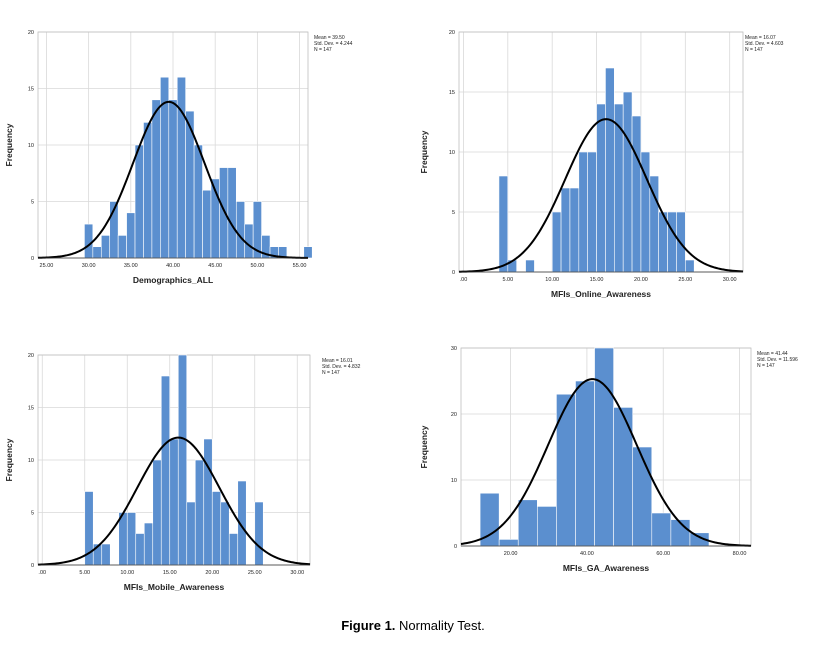 This screenshot has height=646, width=826. What do you see at coordinates (454, 349) in the screenshot?
I see `y-tick-label: 30` at bounding box center [454, 349].